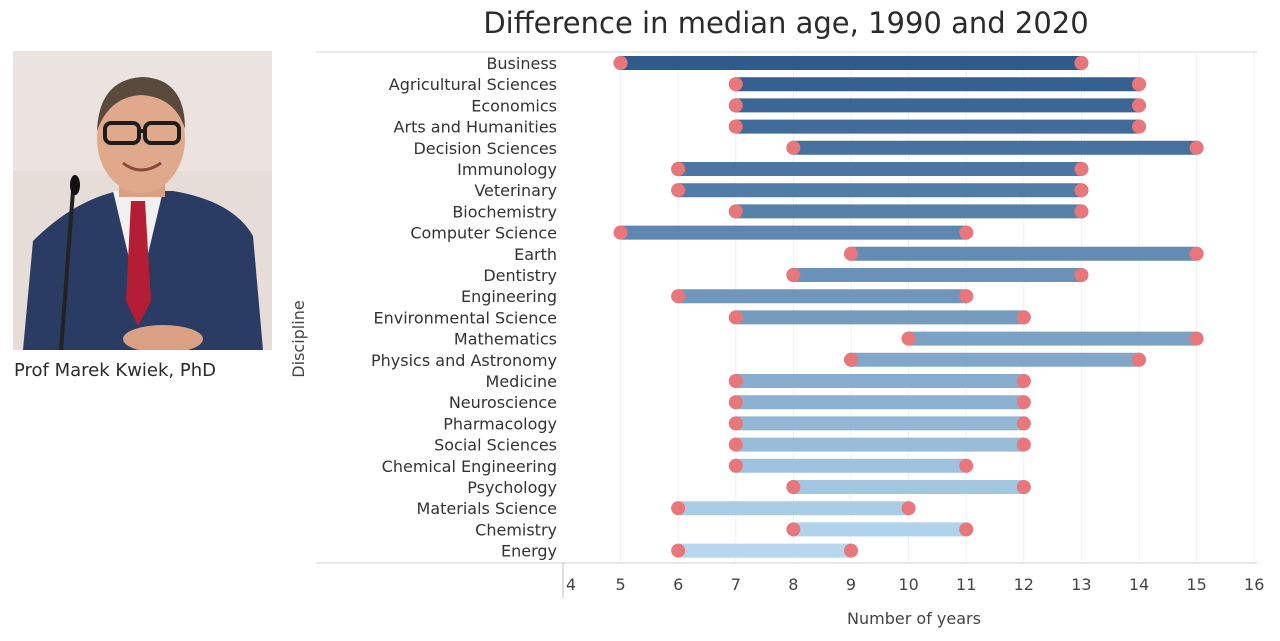 The height and width of the screenshot is (641, 1280). I want to click on category-label: Immunology, so click(507, 169).